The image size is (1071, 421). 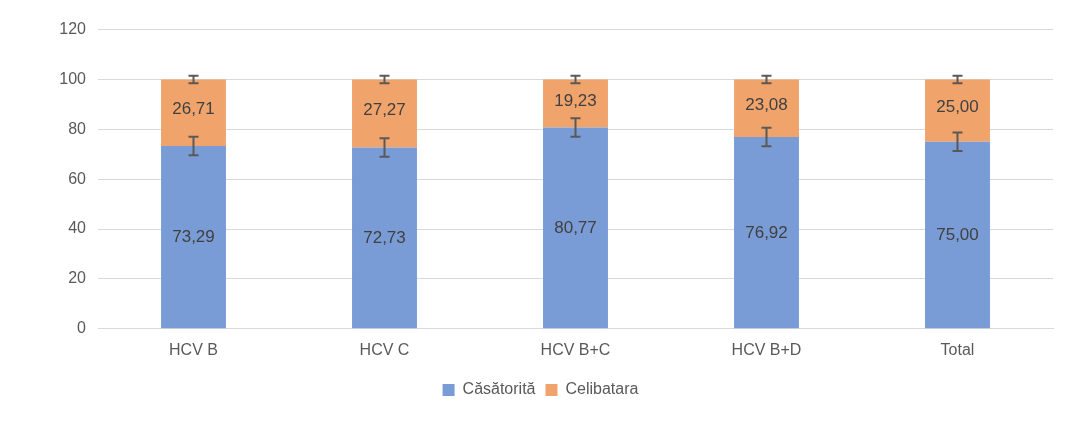 What do you see at coordinates (73, 78) in the screenshot?
I see `y-tick-label: 100` at bounding box center [73, 78].